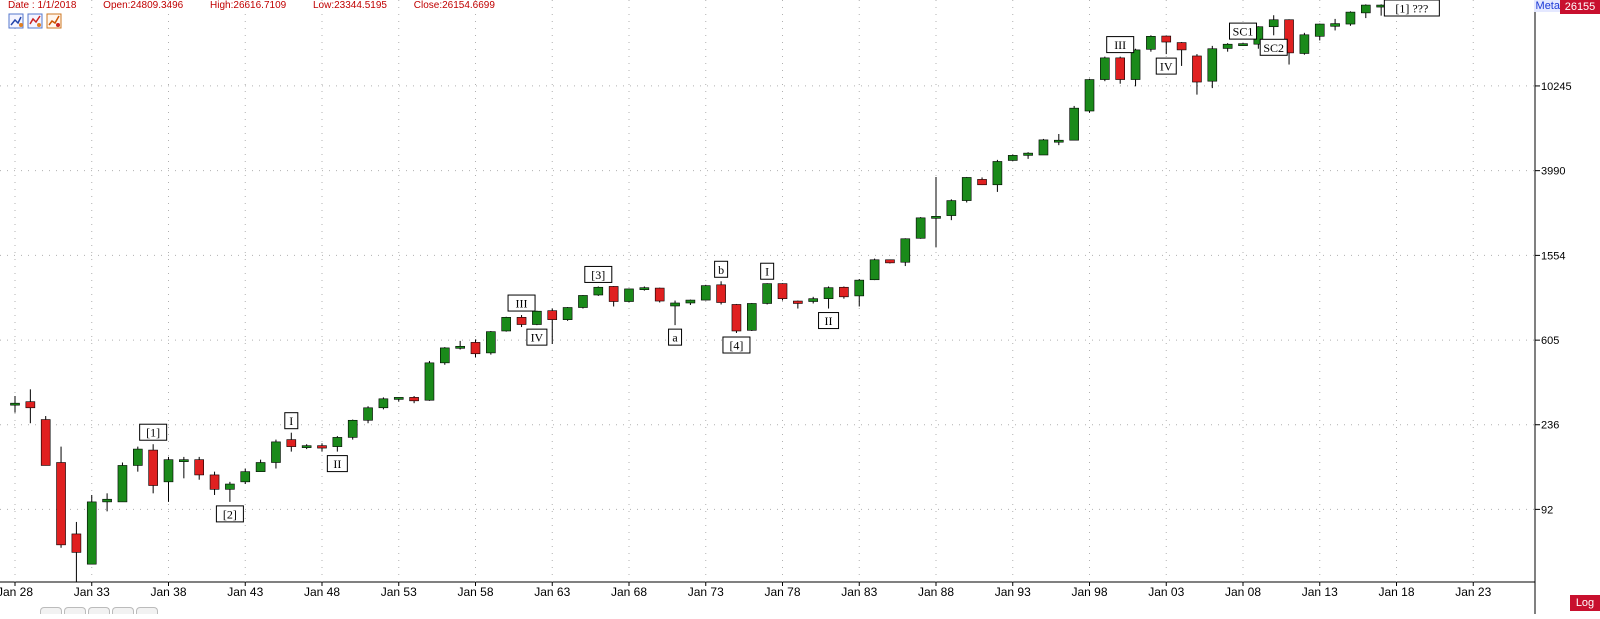 This screenshot has height=619, width=1600. What do you see at coordinates (475, 592) in the screenshot?
I see `x-tick-label: Jan 58` at bounding box center [475, 592].